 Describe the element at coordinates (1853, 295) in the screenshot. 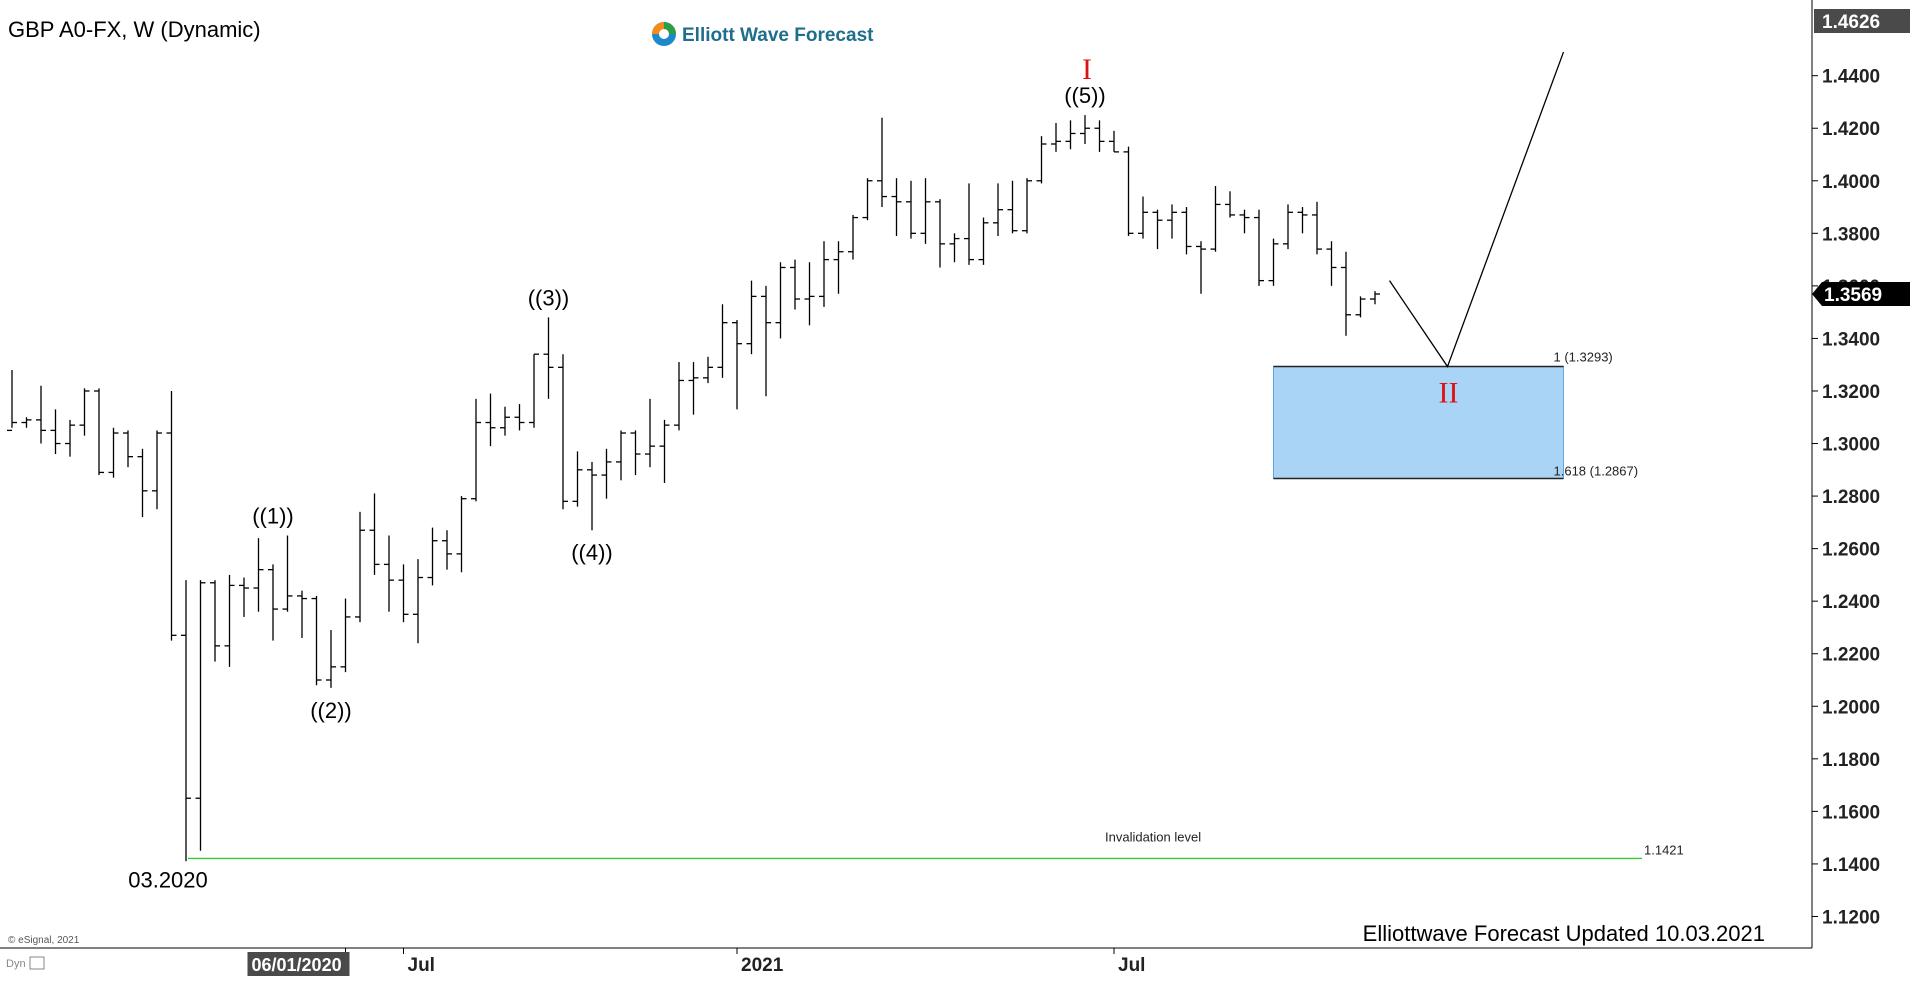

I see `last-price-label: 1.3569` at that location.